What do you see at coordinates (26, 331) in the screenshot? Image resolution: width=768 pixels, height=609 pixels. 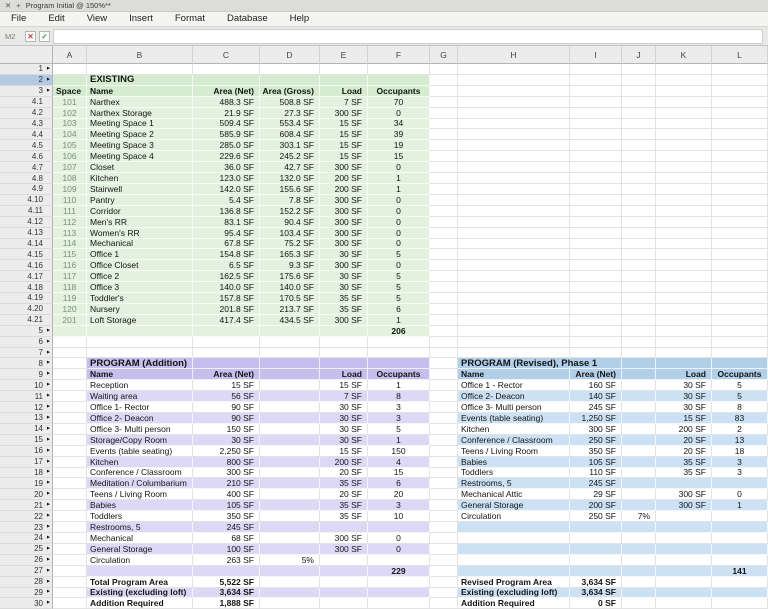 I see `row-header-5: 5 ►` at bounding box center [26, 331].